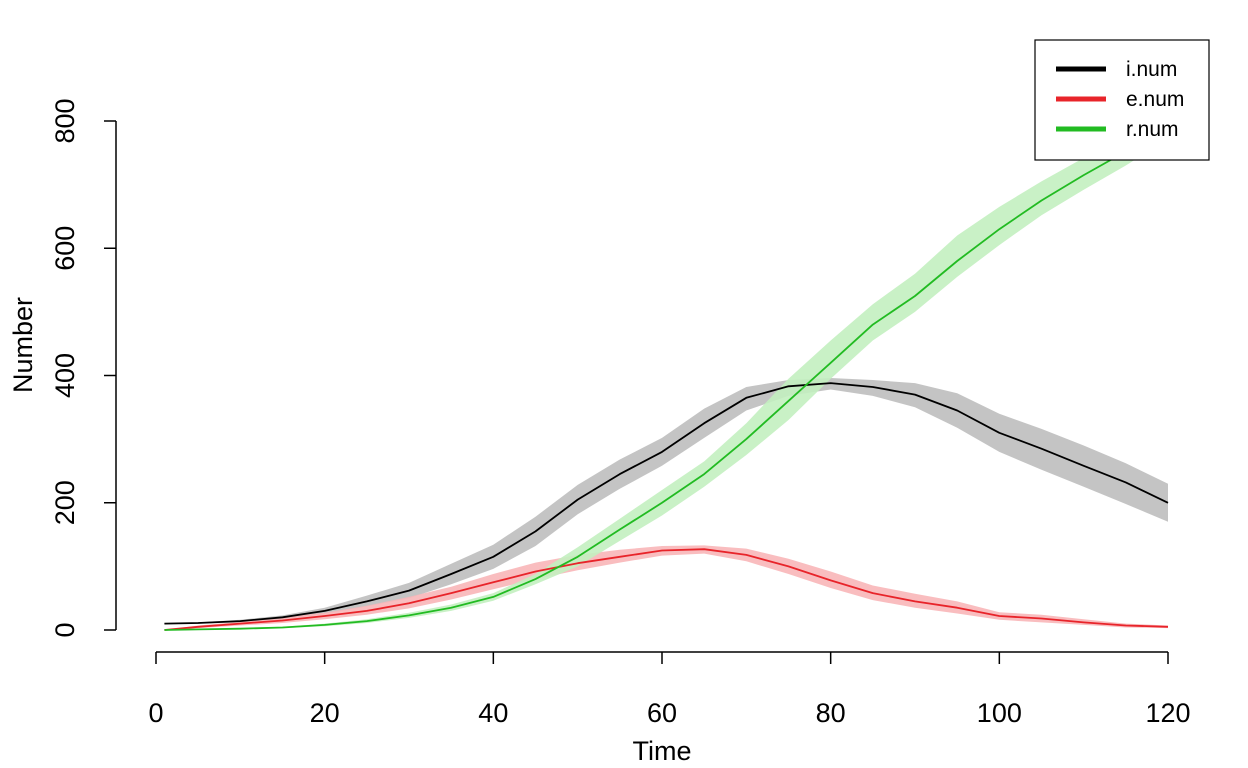 Image resolution: width=1248 pixels, height=768 pixels. What do you see at coordinates (999, 713) in the screenshot?
I see `x-tick-label: 100` at bounding box center [999, 713].